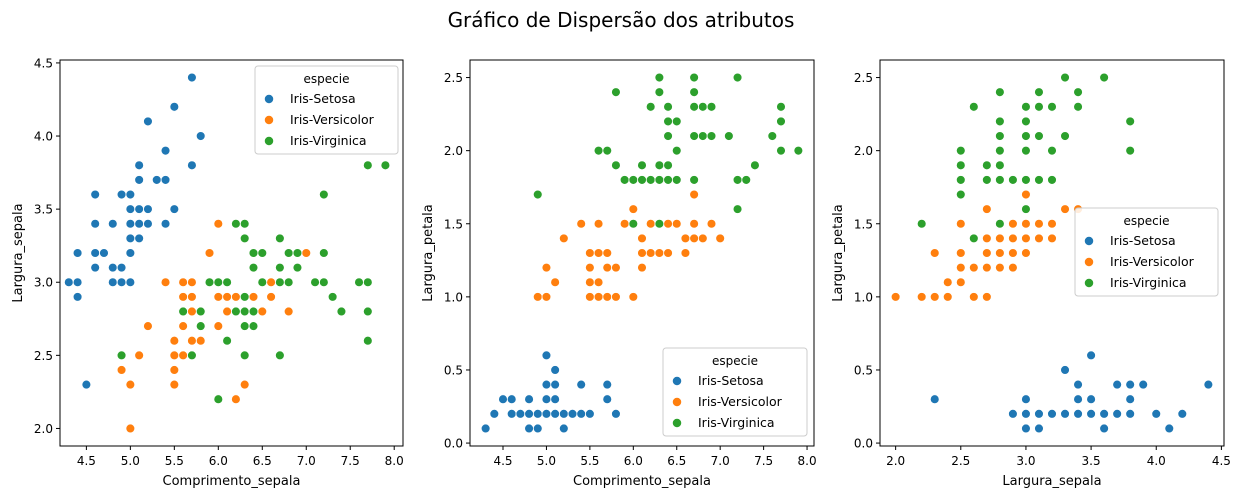 The height and width of the screenshot is (498, 1242). Describe the element at coordinates (43, 210) in the screenshot. I see `y-tick-label: 3.5` at that location.